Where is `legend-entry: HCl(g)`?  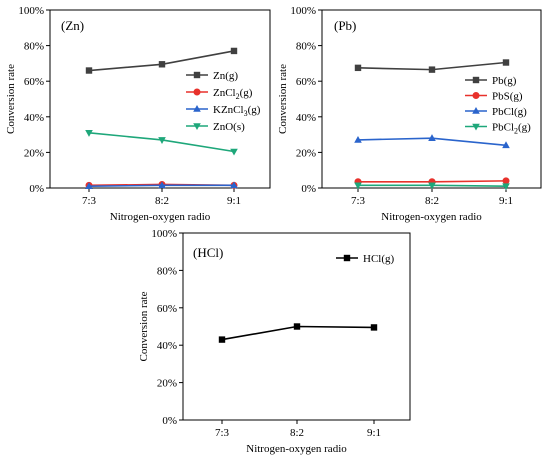
legend-entry: HCl(g) is located at coordinates (365, 259).